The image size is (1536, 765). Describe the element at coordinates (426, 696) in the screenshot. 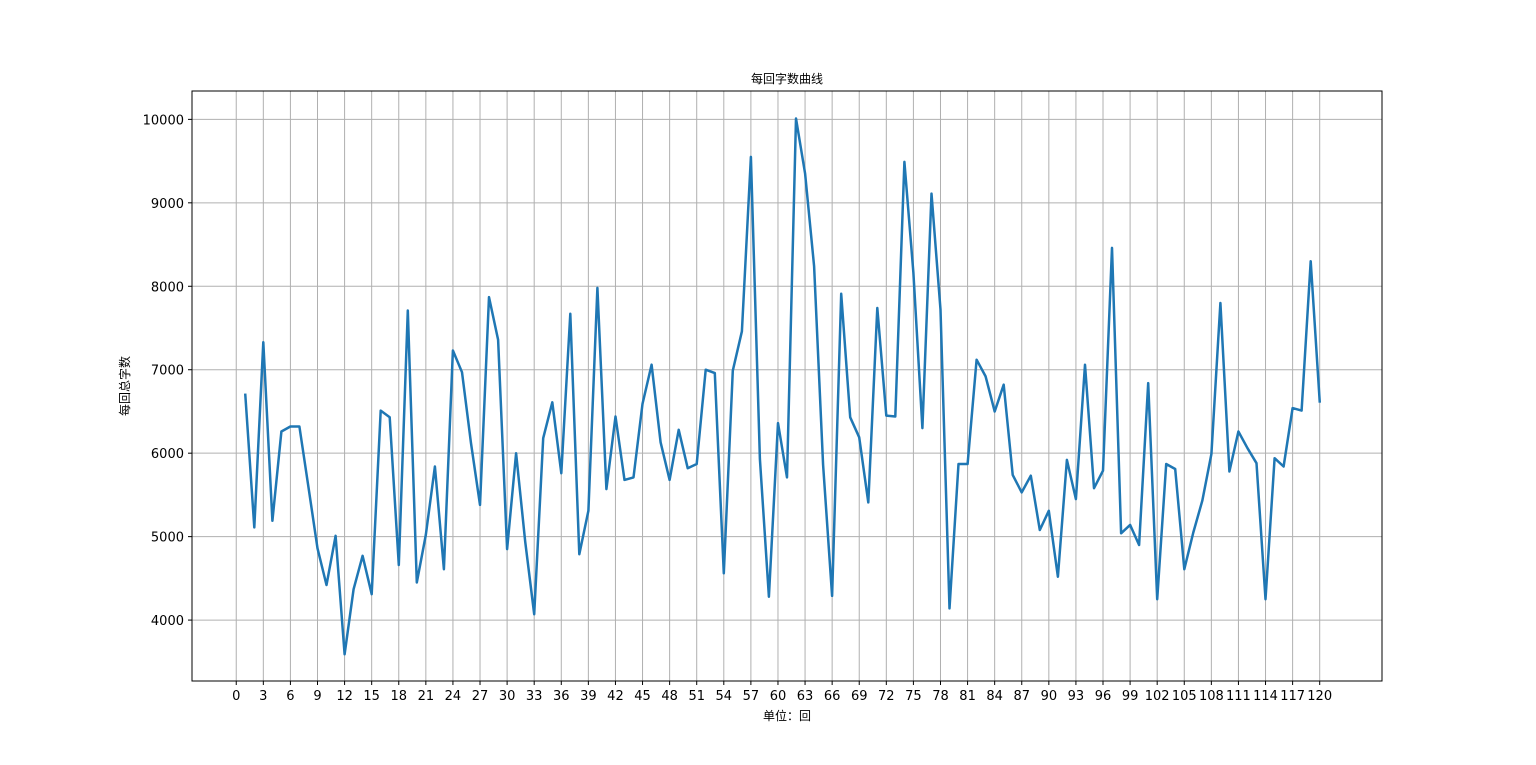

I see `x-tick-label: 21` at that location.